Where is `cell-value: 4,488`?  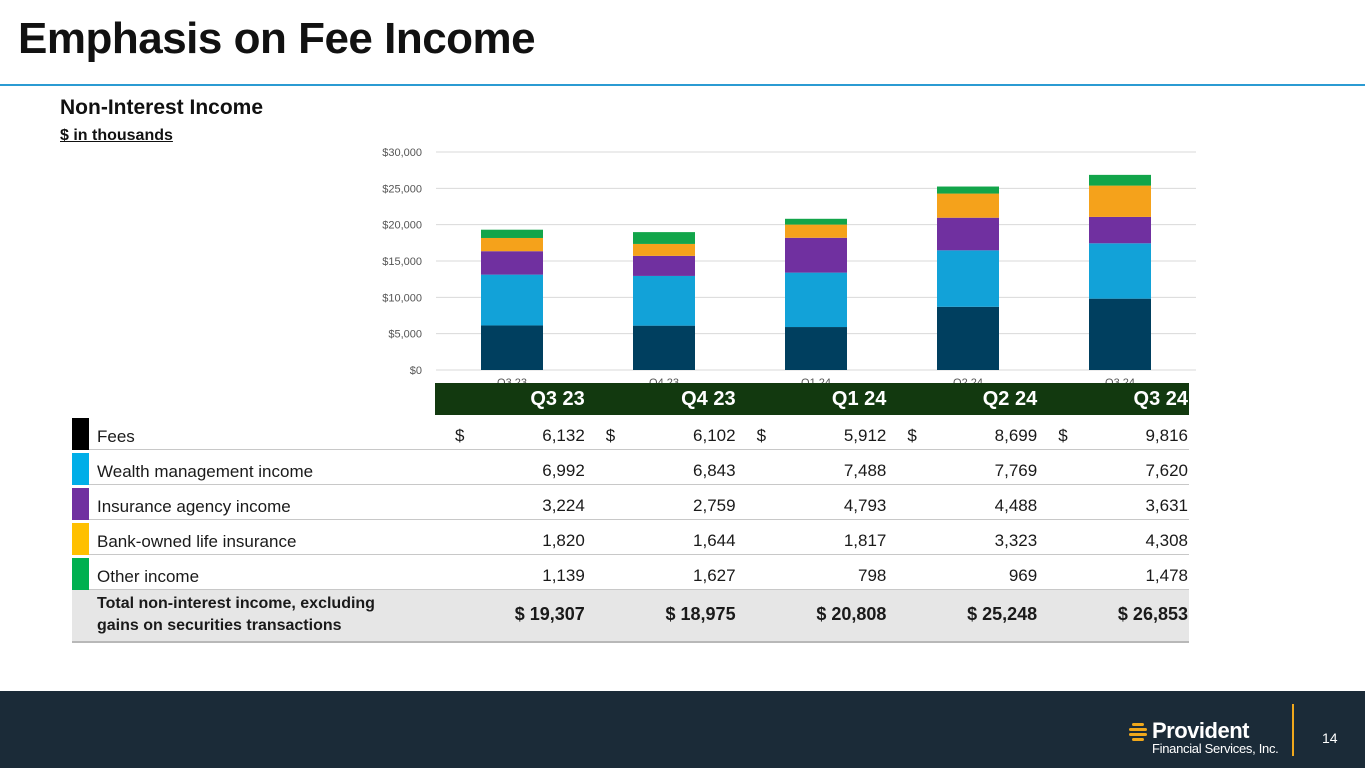
cell-value: 4,488 is located at coordinates (963, 502).